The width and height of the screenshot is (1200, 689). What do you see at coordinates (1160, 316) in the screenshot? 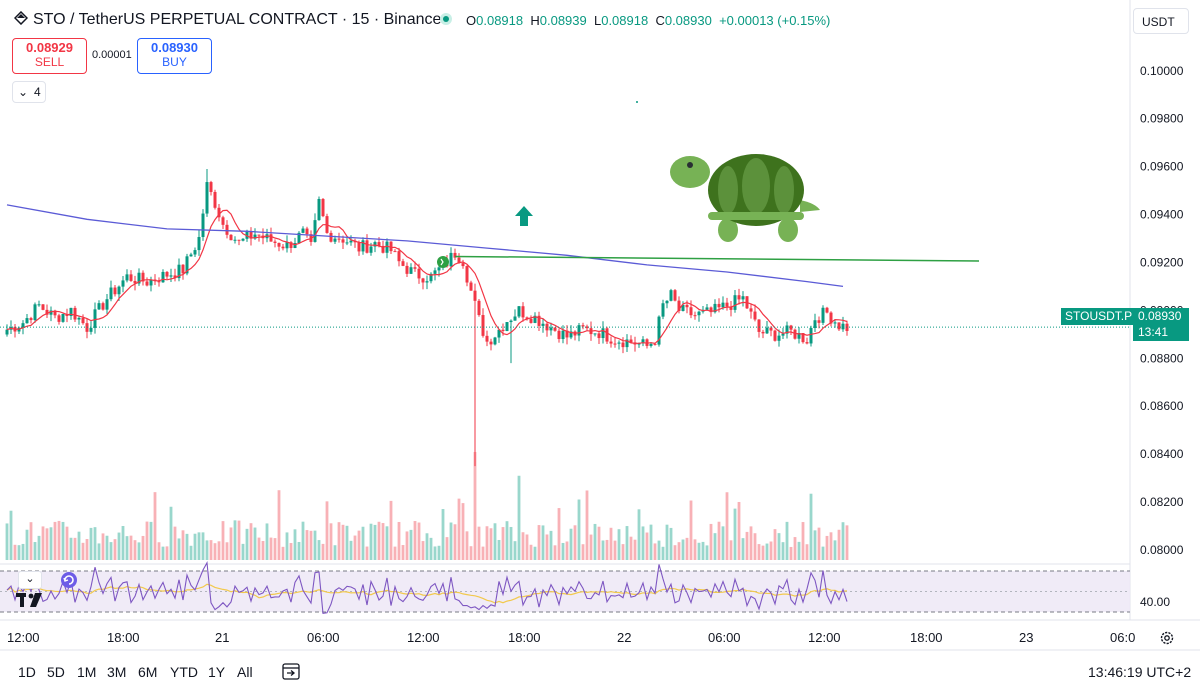
I see `last-price: 0.08930` at bounding box center [1160, 316].